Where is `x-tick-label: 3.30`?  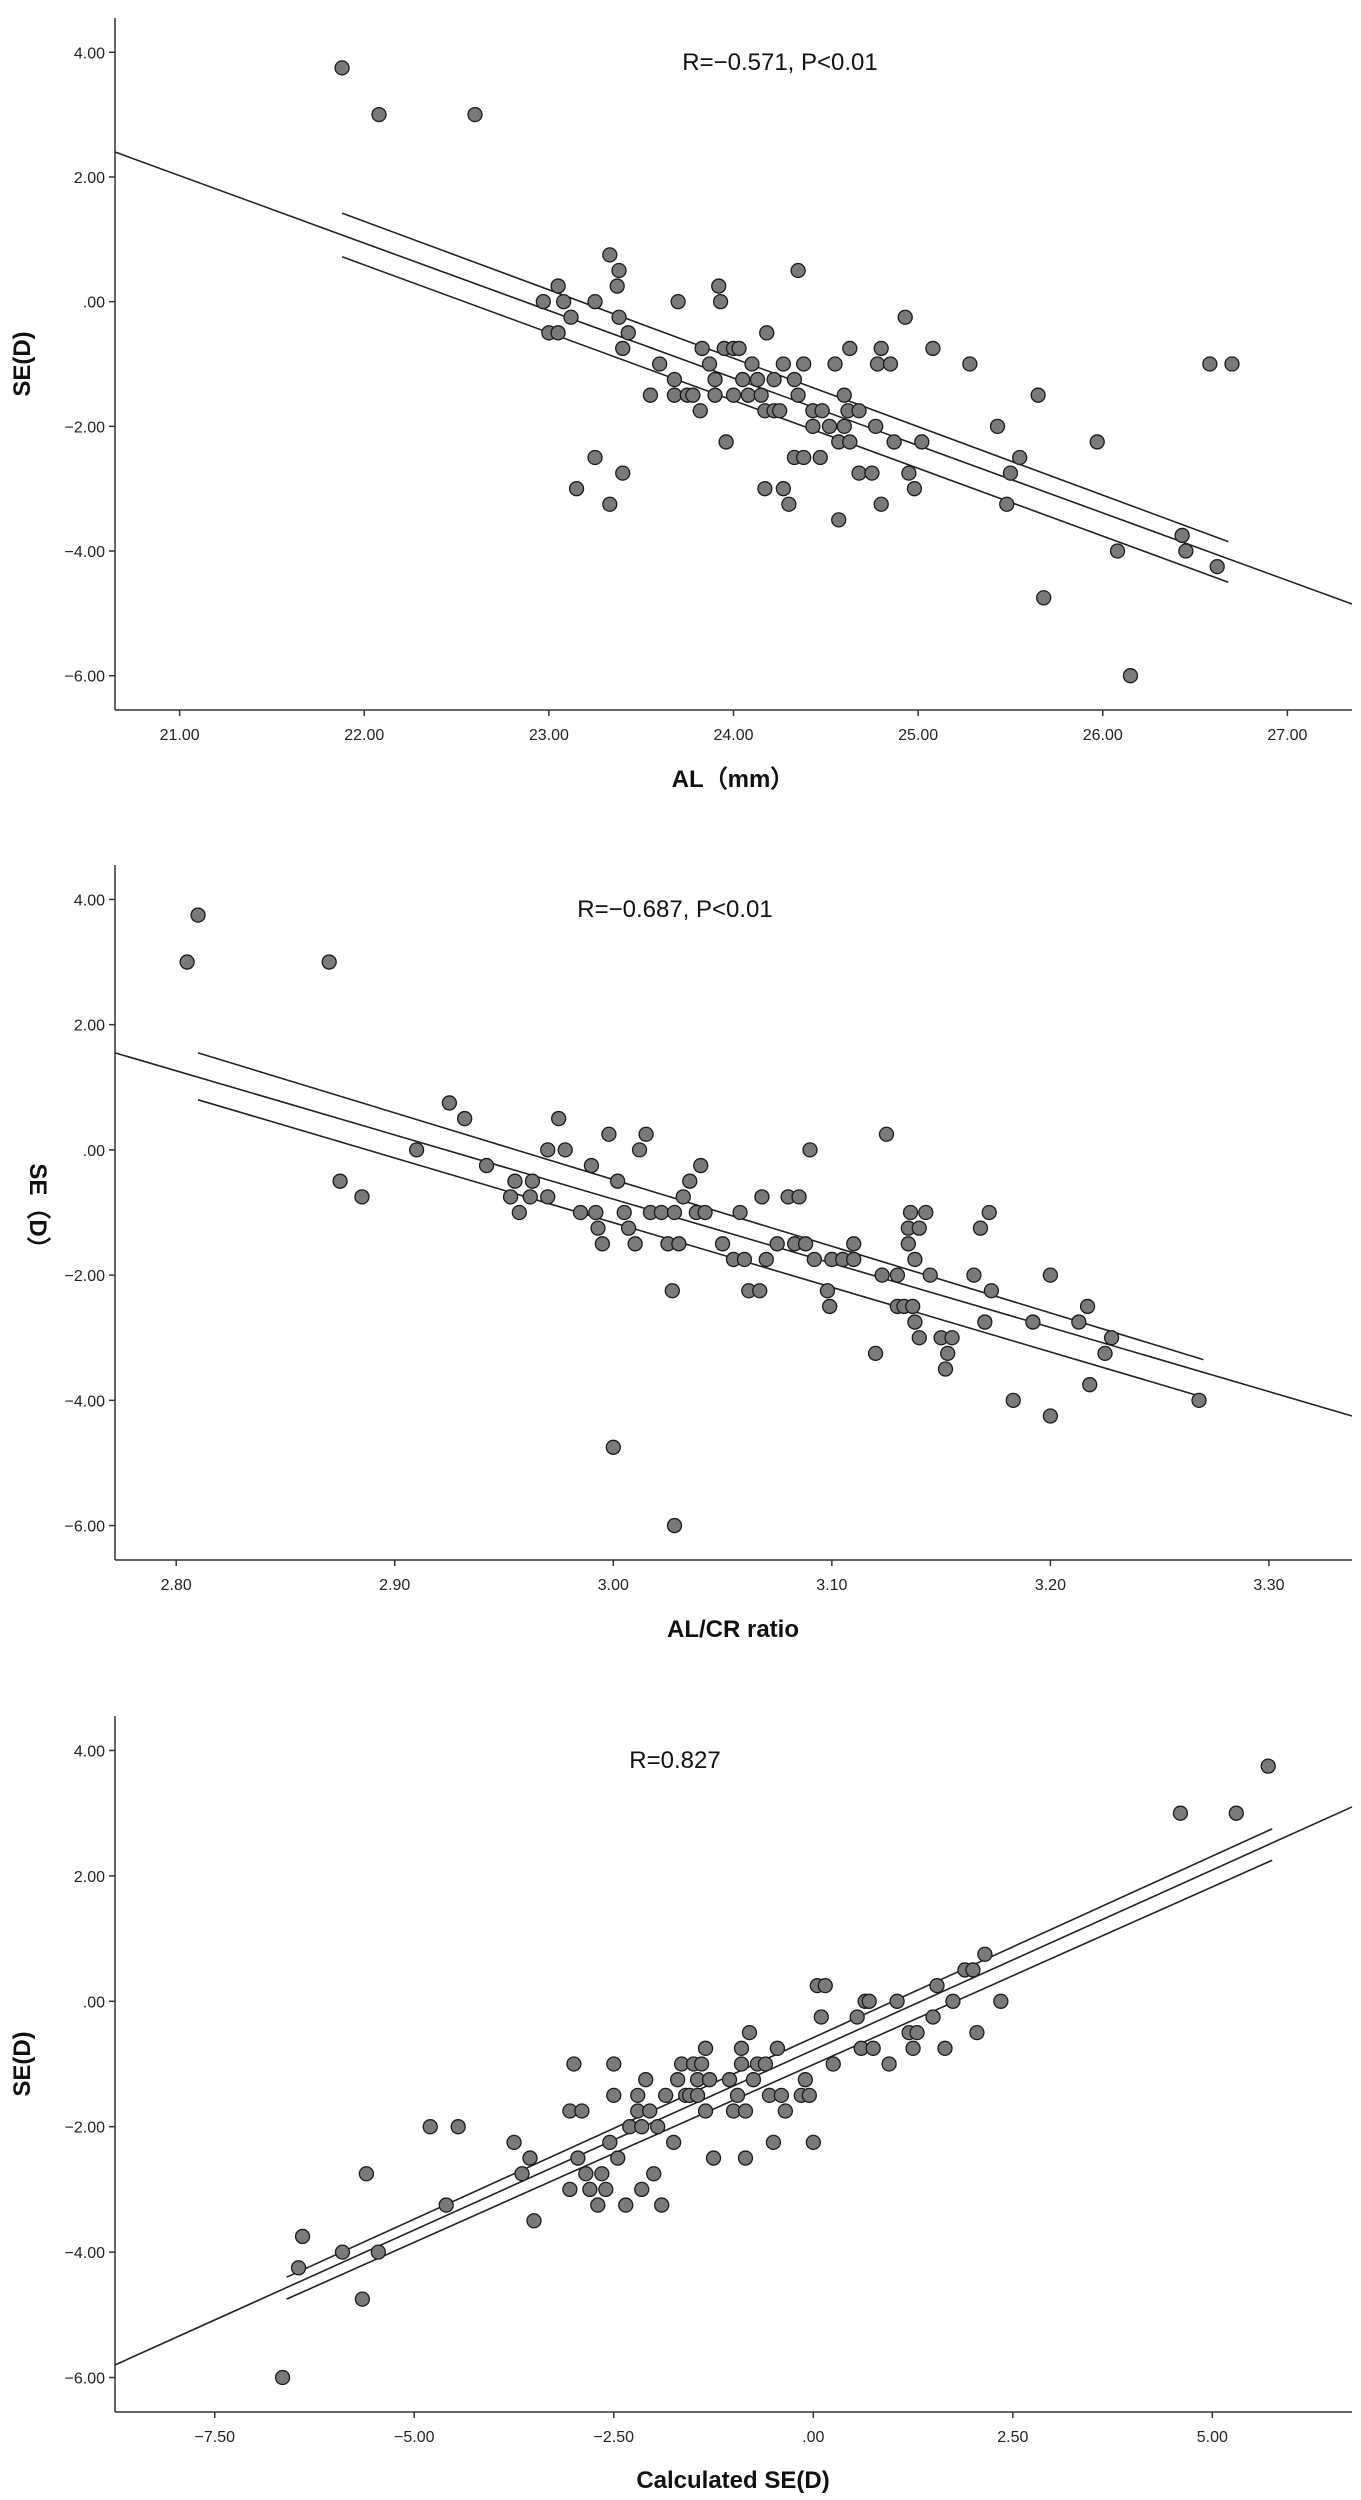
x-tick-label: 3.30 is located at coordinates (1268, 1585).